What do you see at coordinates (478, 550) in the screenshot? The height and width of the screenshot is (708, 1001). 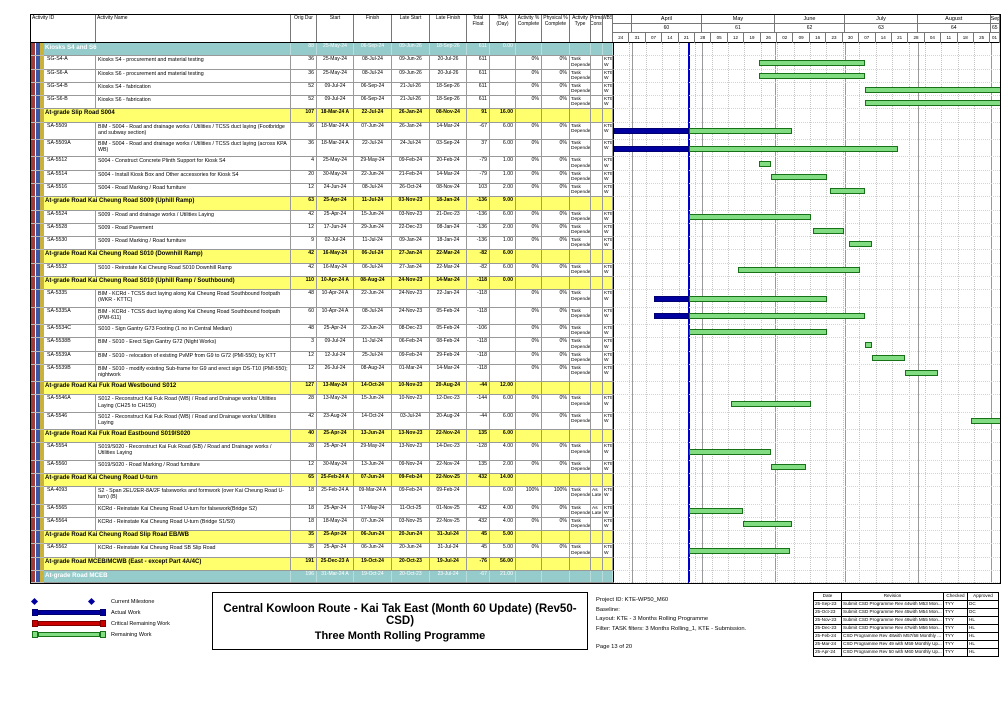 I see `cell-fl: 45` at bounding box center [478, 550].